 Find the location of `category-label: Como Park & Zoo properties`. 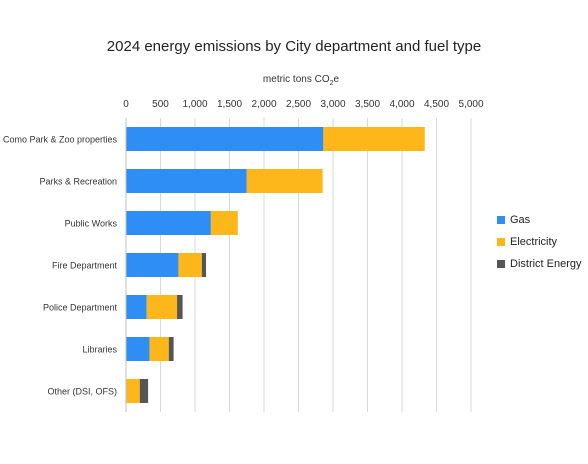

category-label: Como Park & Zoo properties is located at coordinates (60, 140).